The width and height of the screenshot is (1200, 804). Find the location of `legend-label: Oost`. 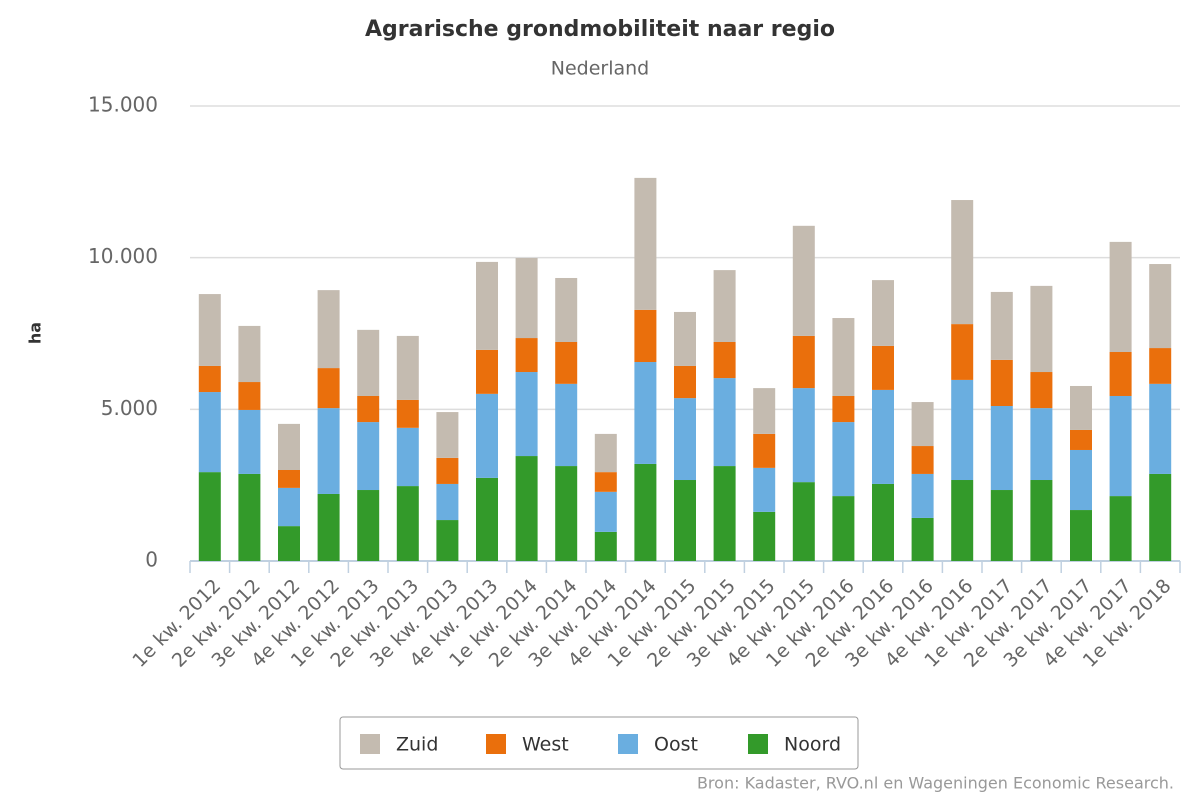

legend-label: Oost is located at coordinates (676, 745).